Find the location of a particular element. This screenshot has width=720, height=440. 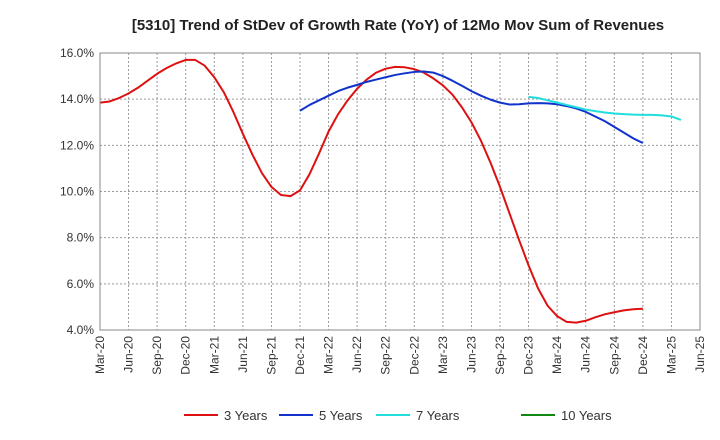

y-tick-label: 16.0% is located at coordinates (77, 53).